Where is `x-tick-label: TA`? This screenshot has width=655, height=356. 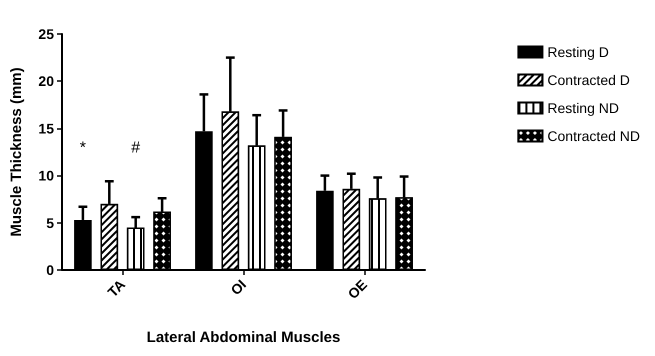
x-tick-label: TA is located at coordinates (116, 288).